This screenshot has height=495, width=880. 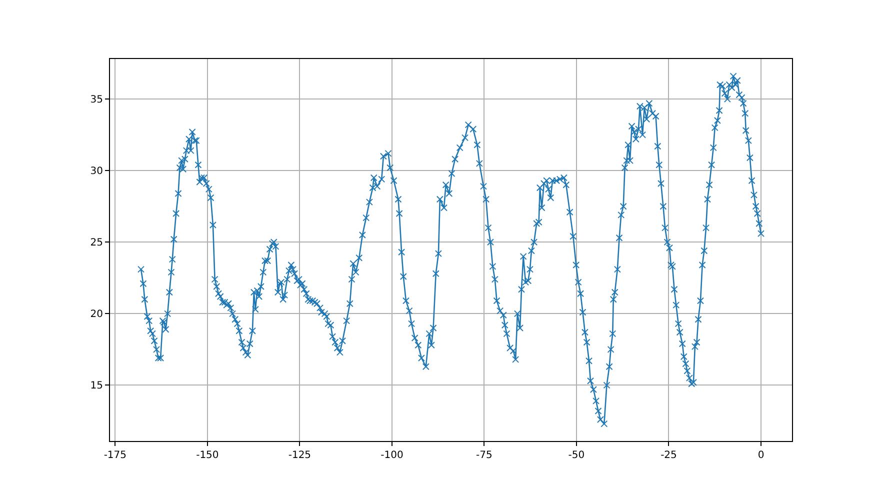 I want to click on y-tick-label: 25, so click(x=96, y=243).